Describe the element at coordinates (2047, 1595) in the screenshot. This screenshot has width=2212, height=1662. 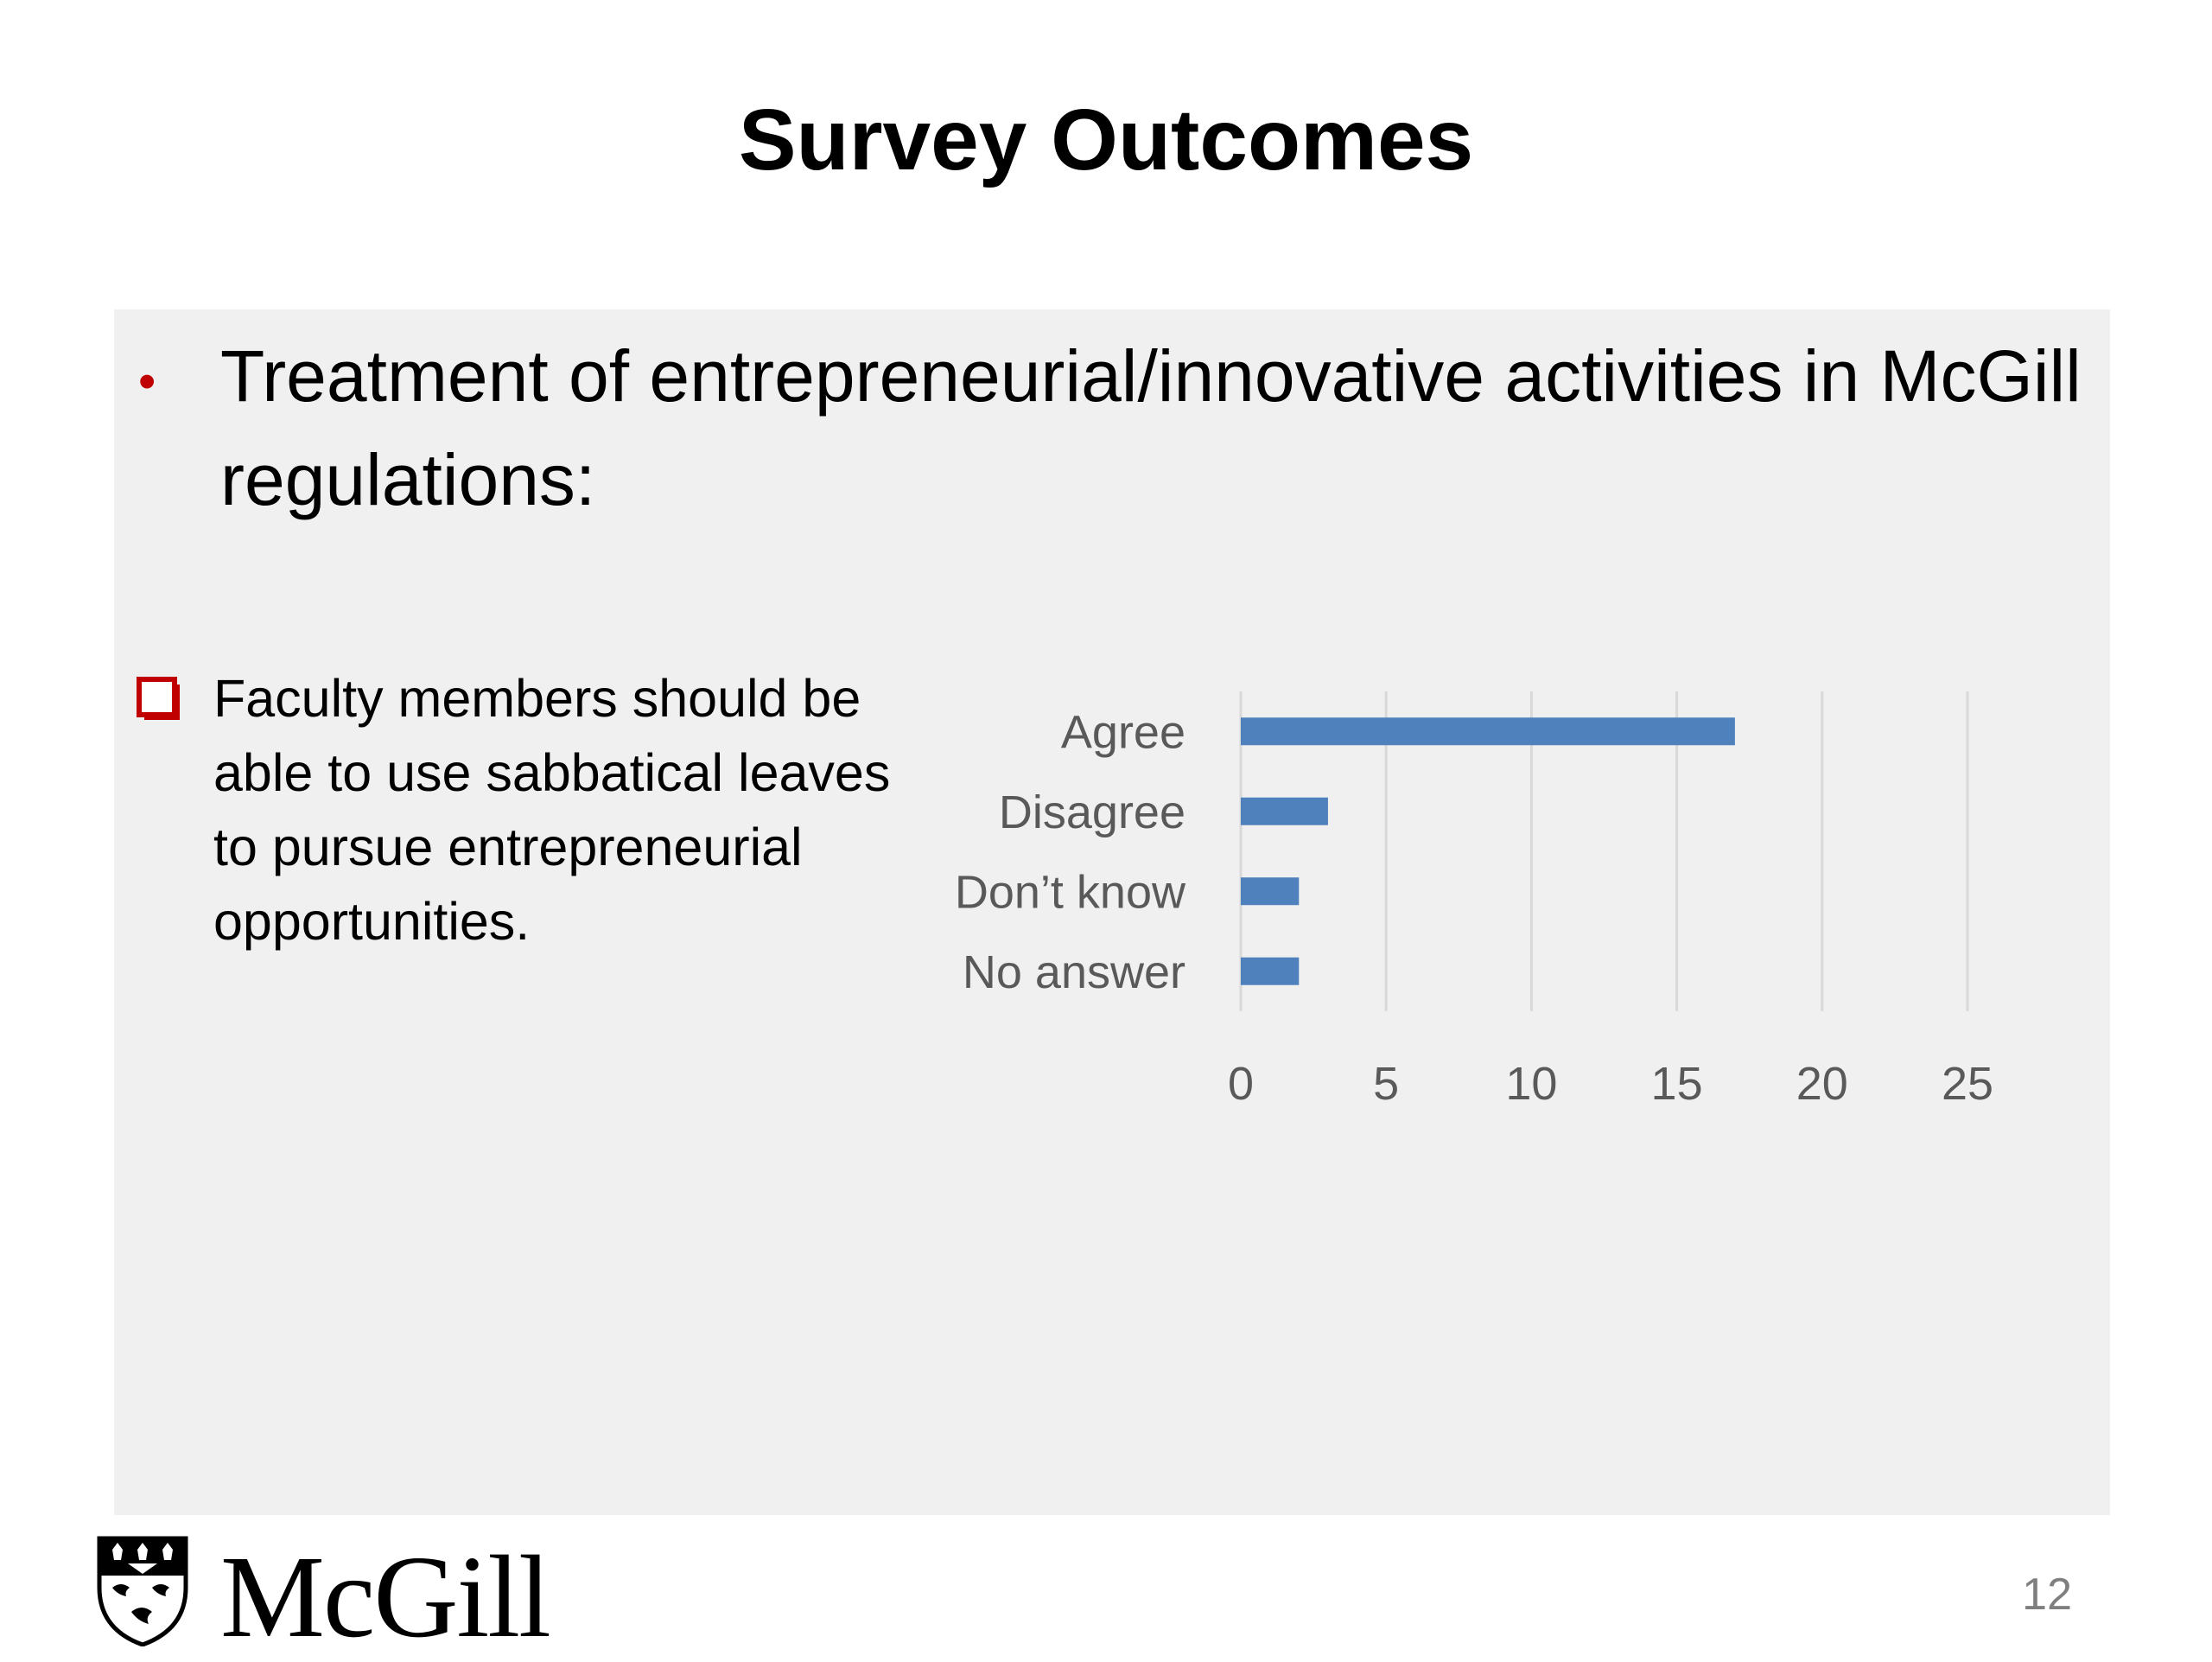
I see `page-number: 12` at that location.